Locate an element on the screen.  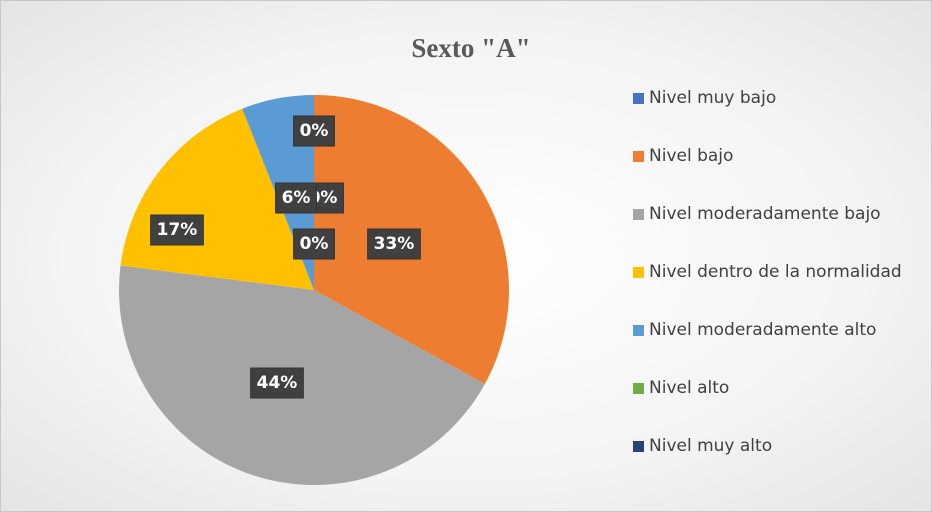
data-label-text: 33% is located at coordinates (394, 244).